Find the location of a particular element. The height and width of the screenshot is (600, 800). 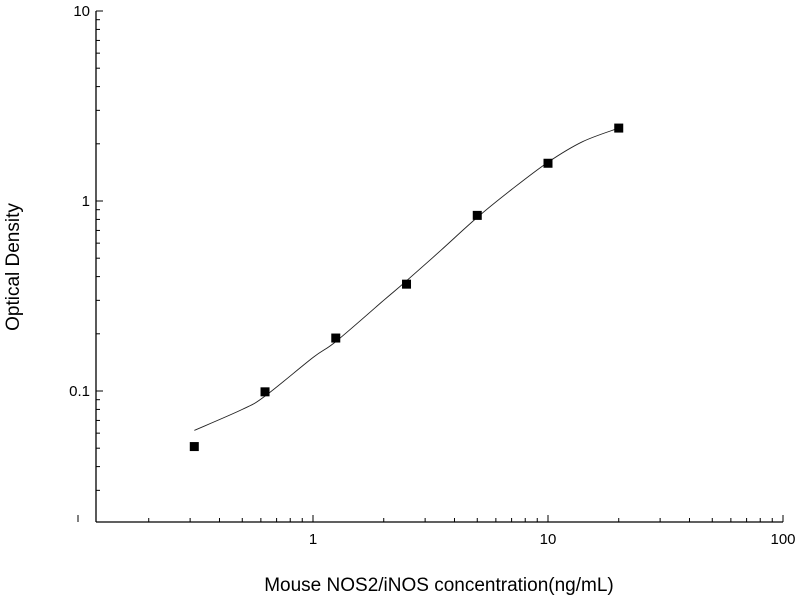

x-axis-title: Mouse NOS2/iNOS concentration(ng/mL) is located at coordinates (439, 585).